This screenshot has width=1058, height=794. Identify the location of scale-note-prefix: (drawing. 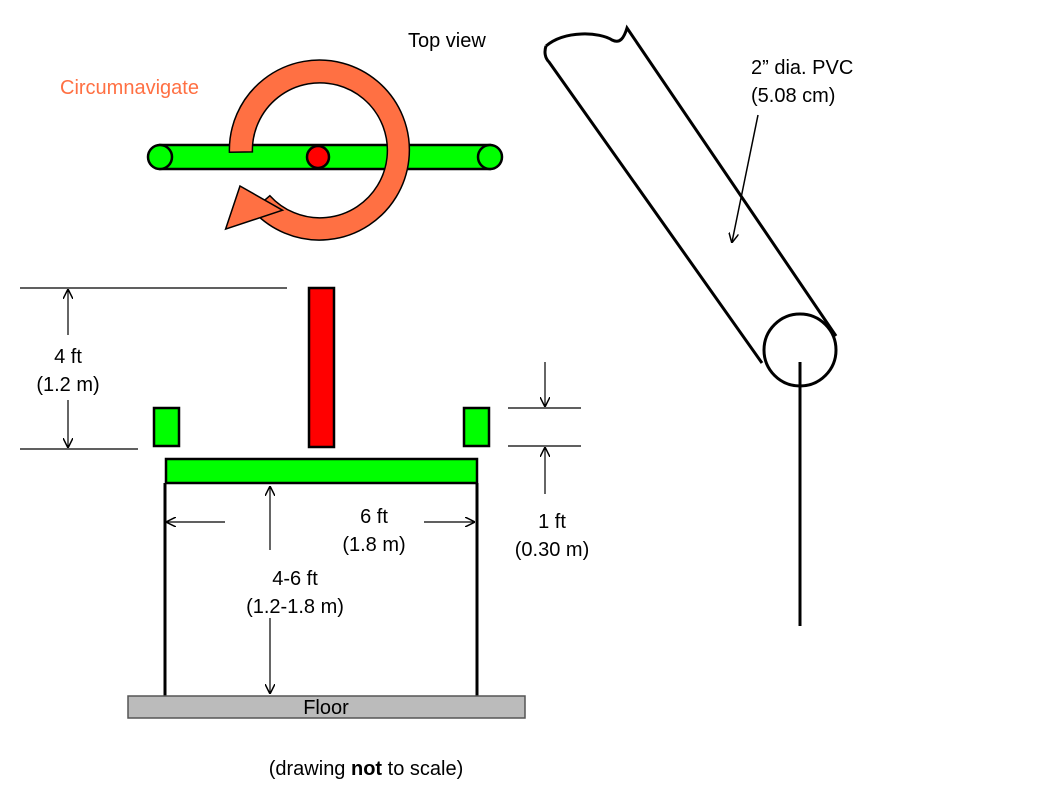
(310, 769).